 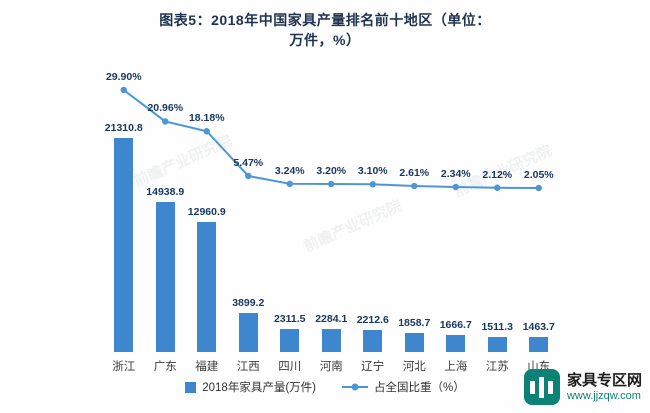 What do you see at coordinates (165, 191) in the screenshot?
I see `bar-value-label: 14938.9` at bounding box center [165, 191].